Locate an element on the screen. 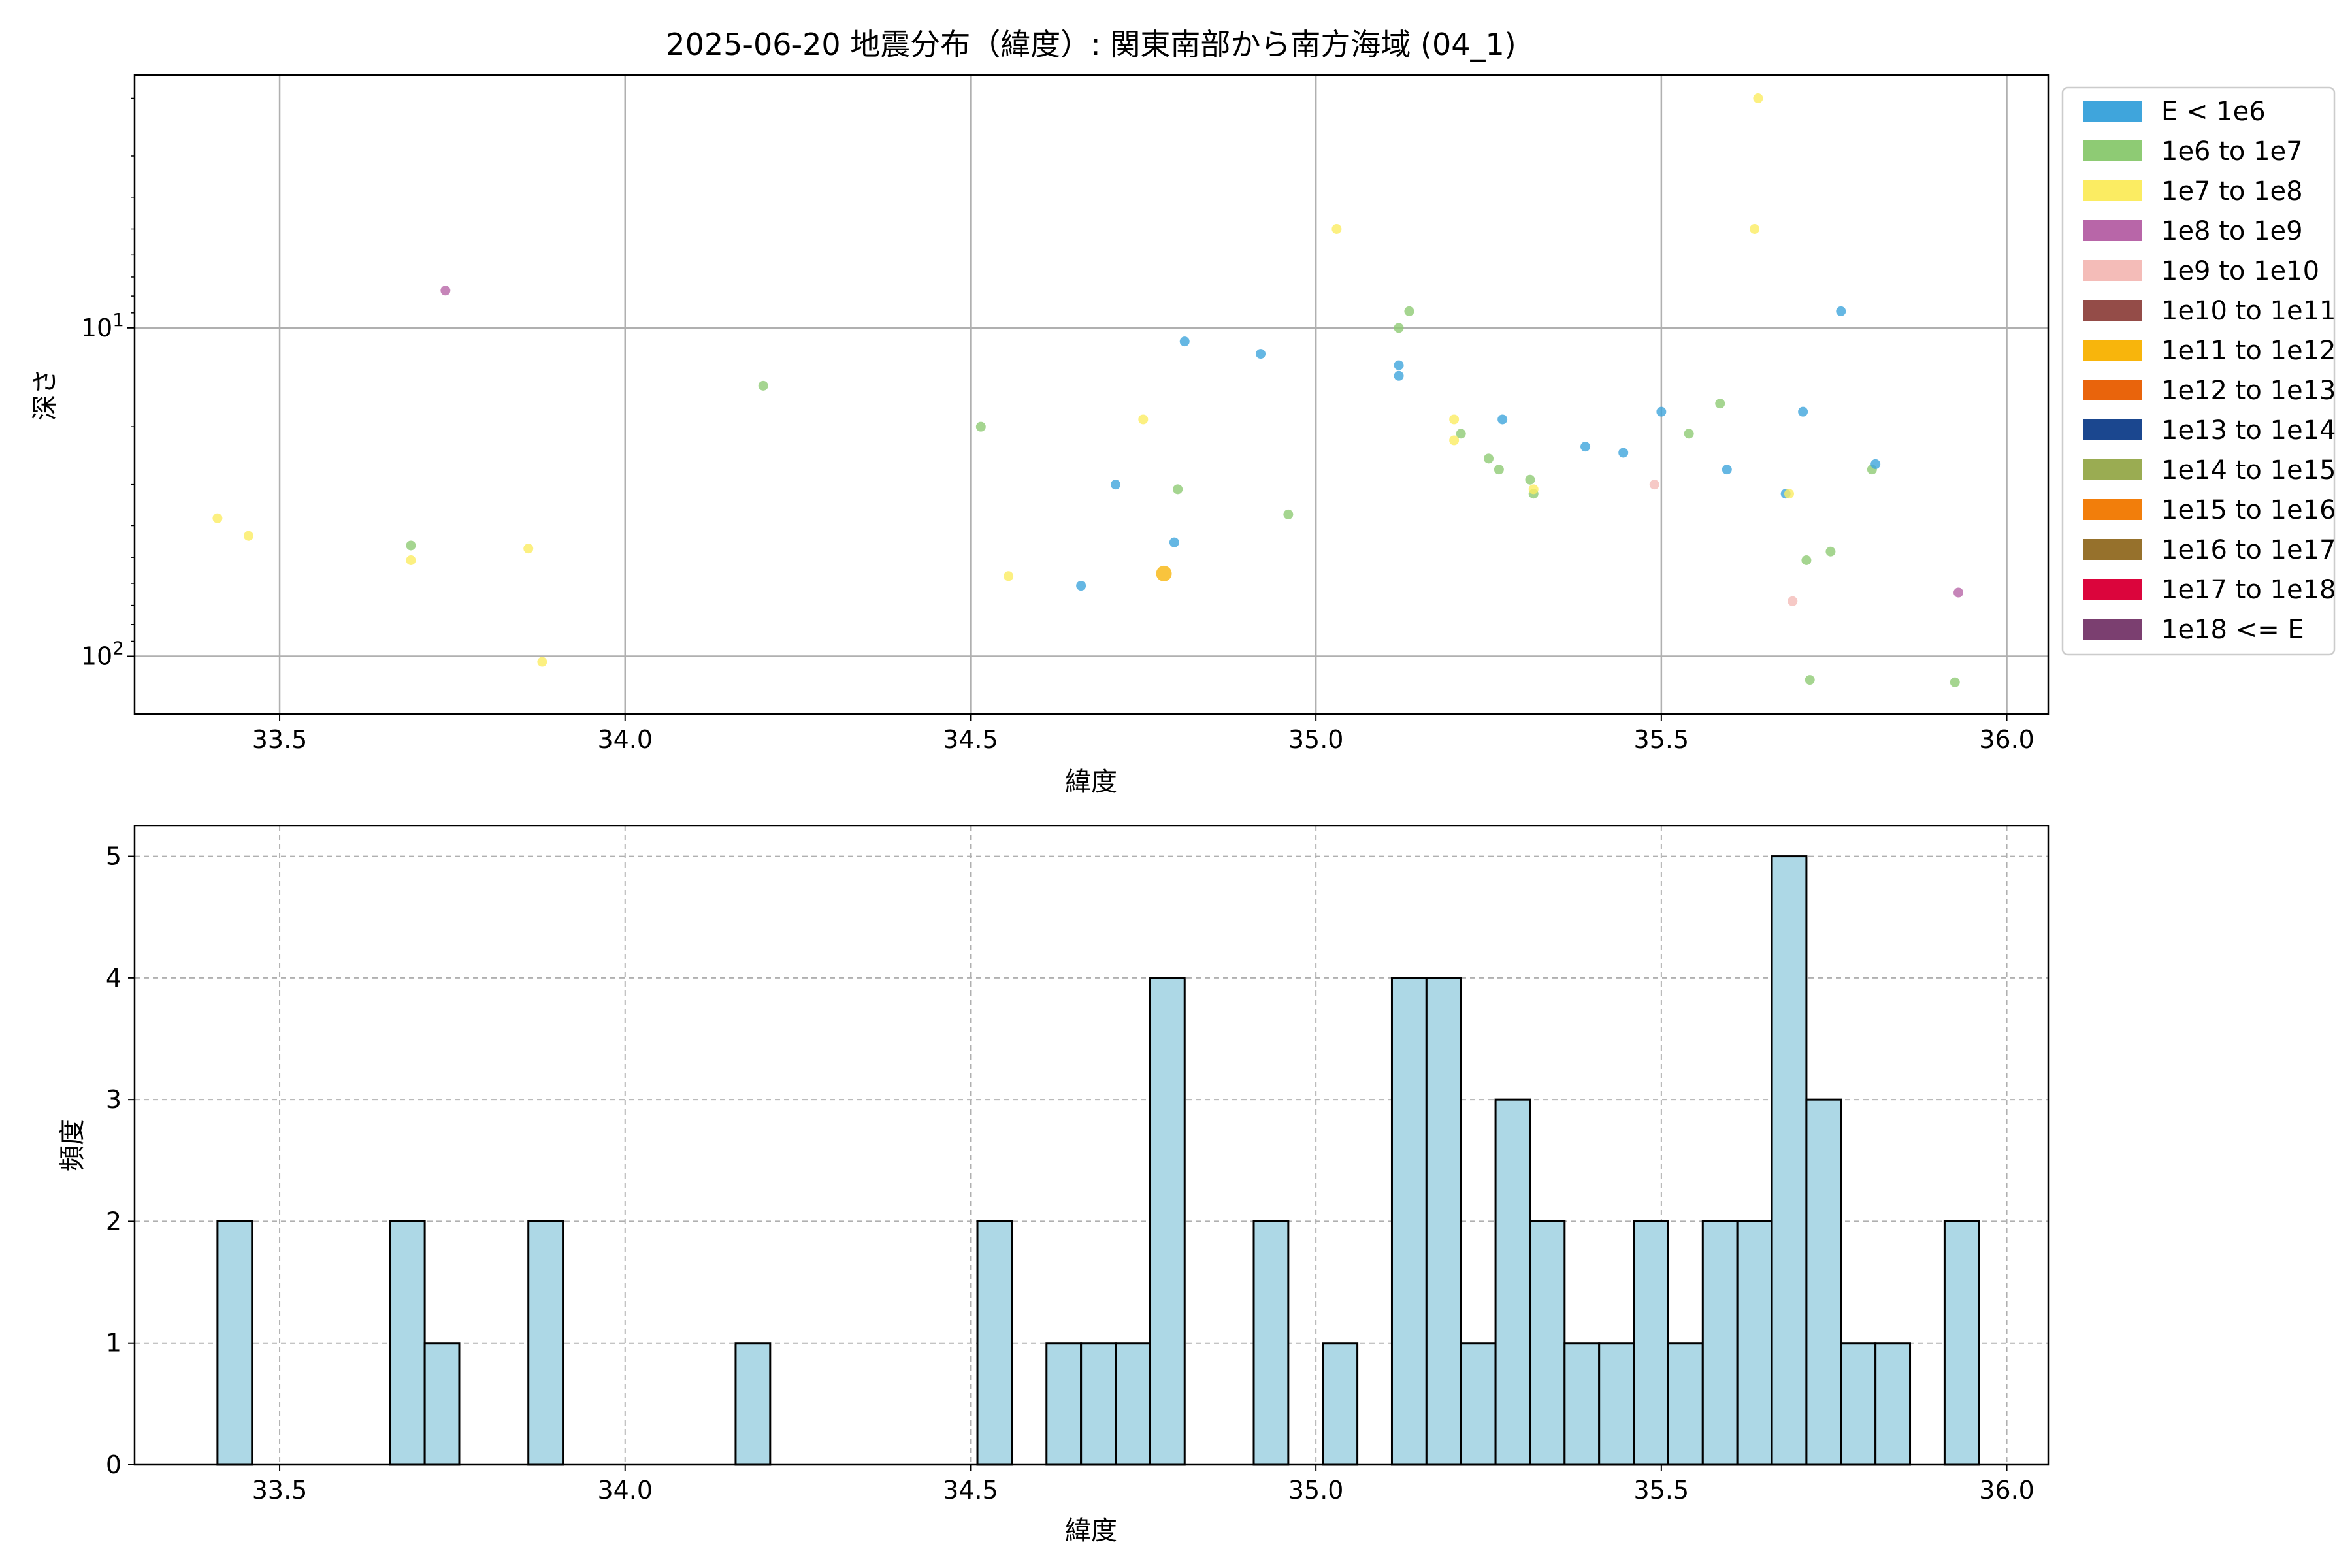  histogram-x-tick-label: 34.5 is located at coordinates (970, 1490).